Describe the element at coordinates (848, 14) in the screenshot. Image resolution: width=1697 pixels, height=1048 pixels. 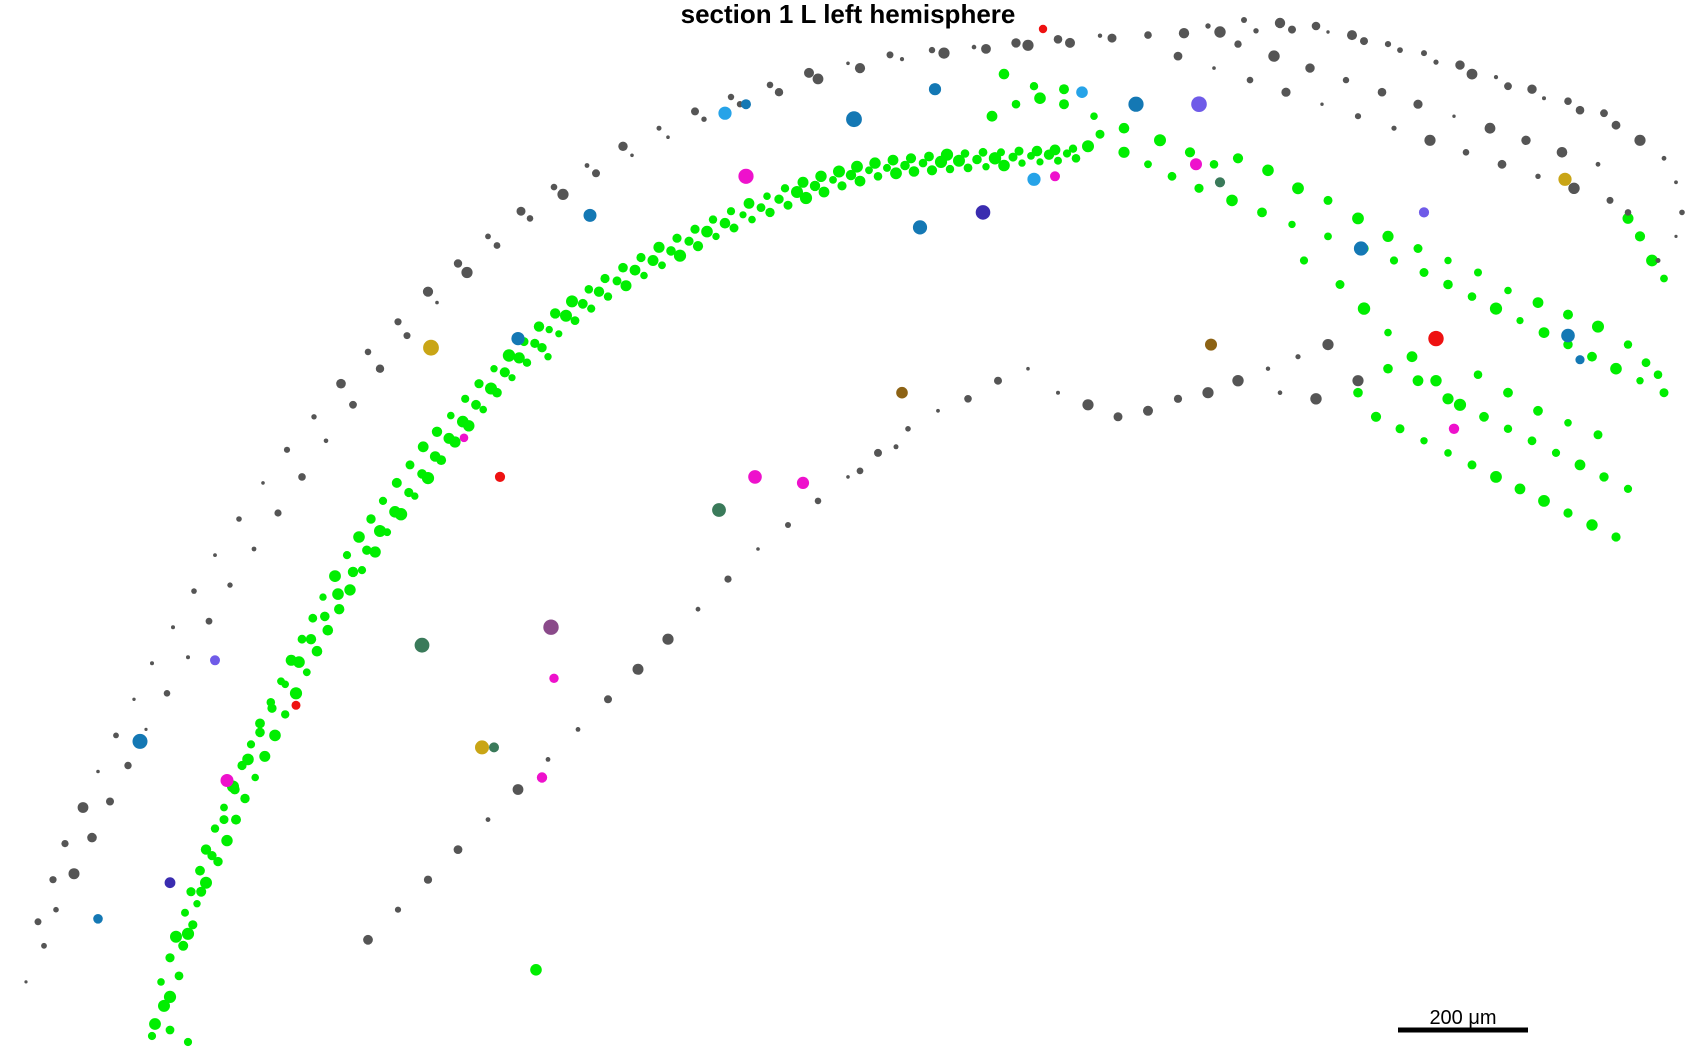
I see `chart-title: section 1 L left hemisphere` at that location.